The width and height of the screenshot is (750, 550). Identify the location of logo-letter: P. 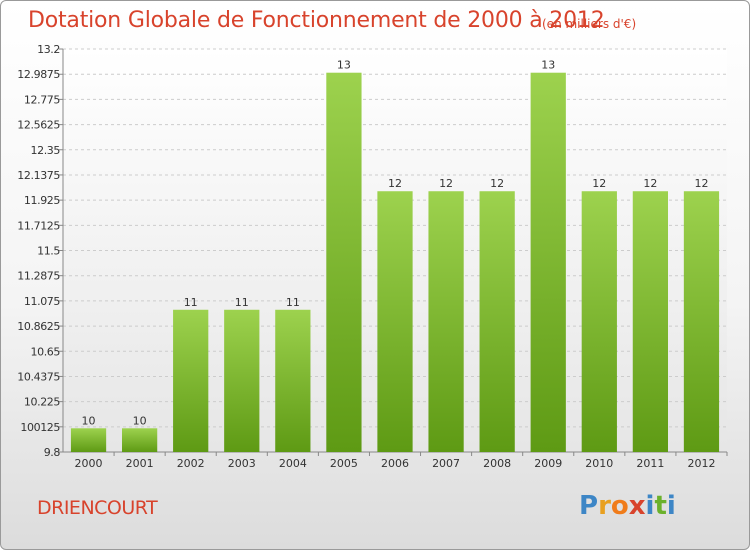
(589, 506).